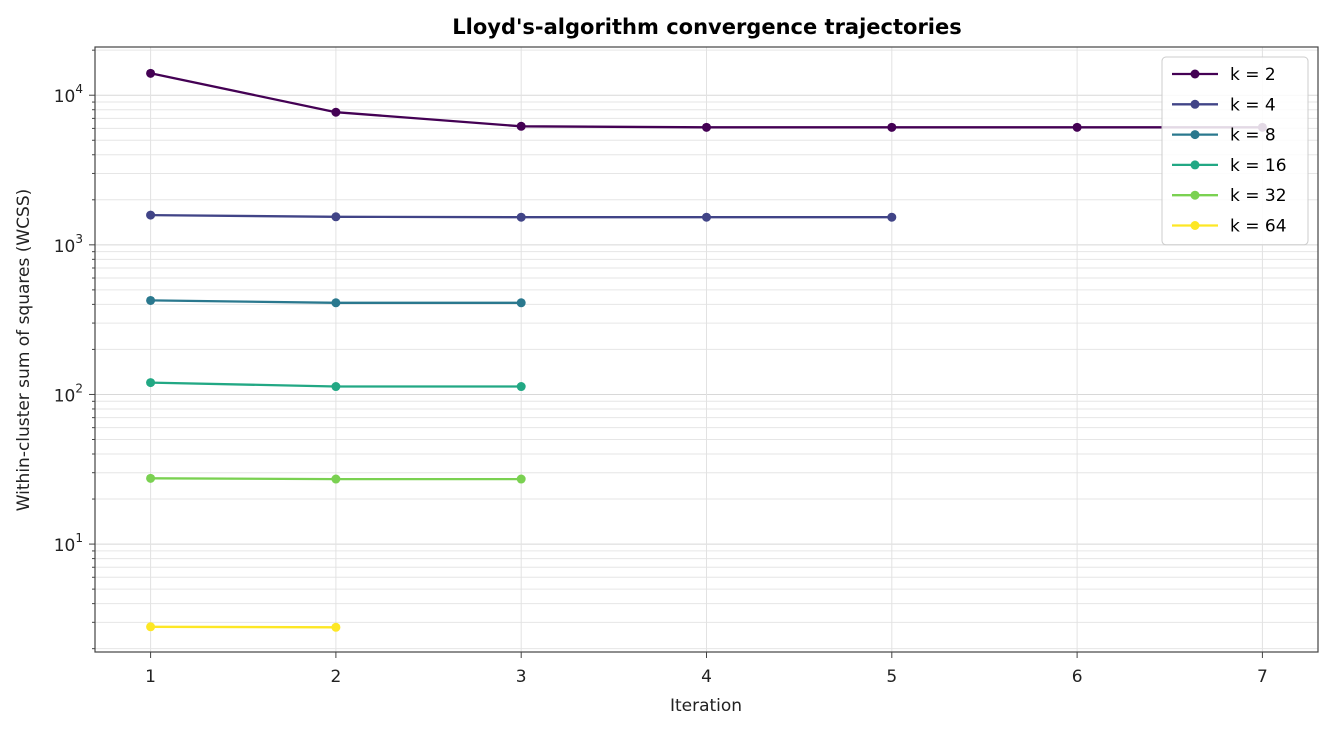  What do you see at coordinates (68, 393) in the screenshot?
I see `y-tick-label: 10²` at bounding box center [68, 393].